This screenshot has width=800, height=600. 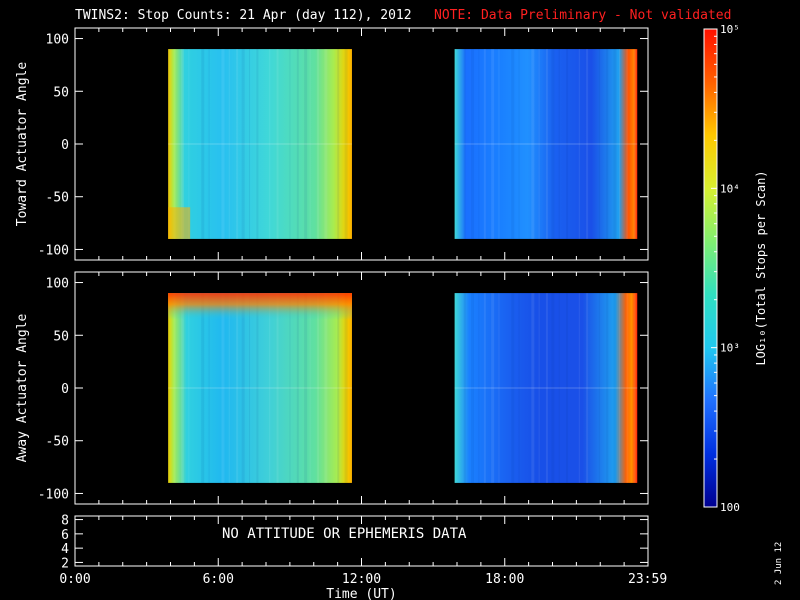 What do you see at coordinates (57, 442) in the screenshot?
I see `away-ytick-label: -50` at bounding box center [57, 442].